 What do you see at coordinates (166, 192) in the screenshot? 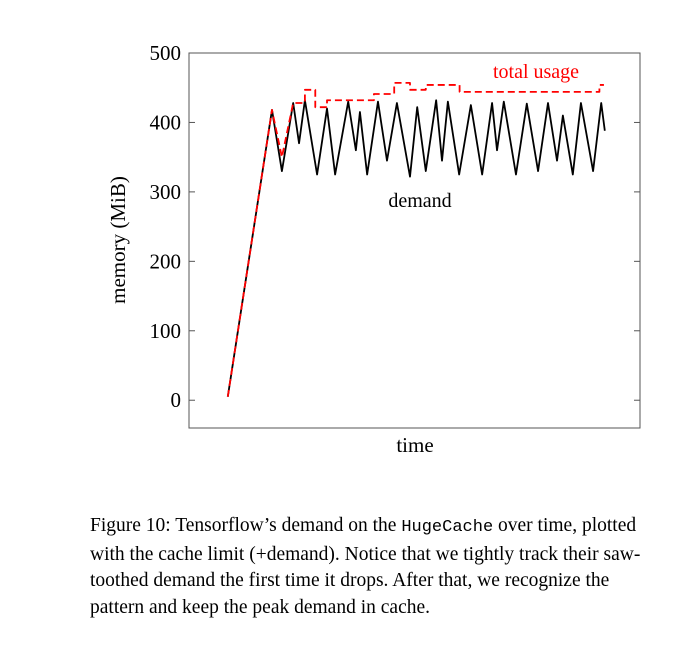
I see `ytick-label: 300` at bounding box center [166, 192].